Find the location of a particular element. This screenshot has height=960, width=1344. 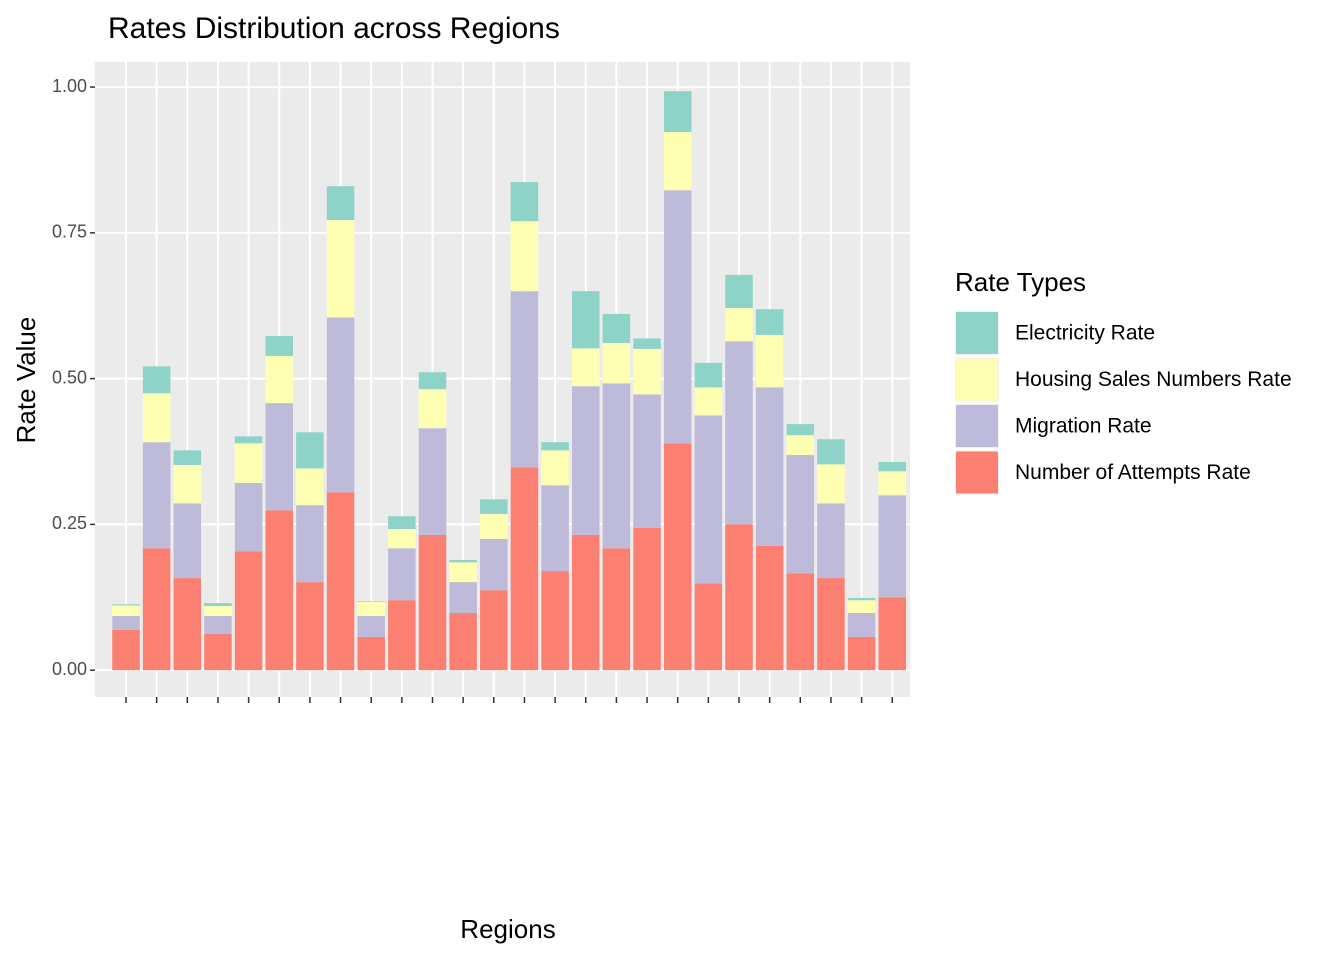

legend-label: Migration Rate is located at coordinates (1083, 426).